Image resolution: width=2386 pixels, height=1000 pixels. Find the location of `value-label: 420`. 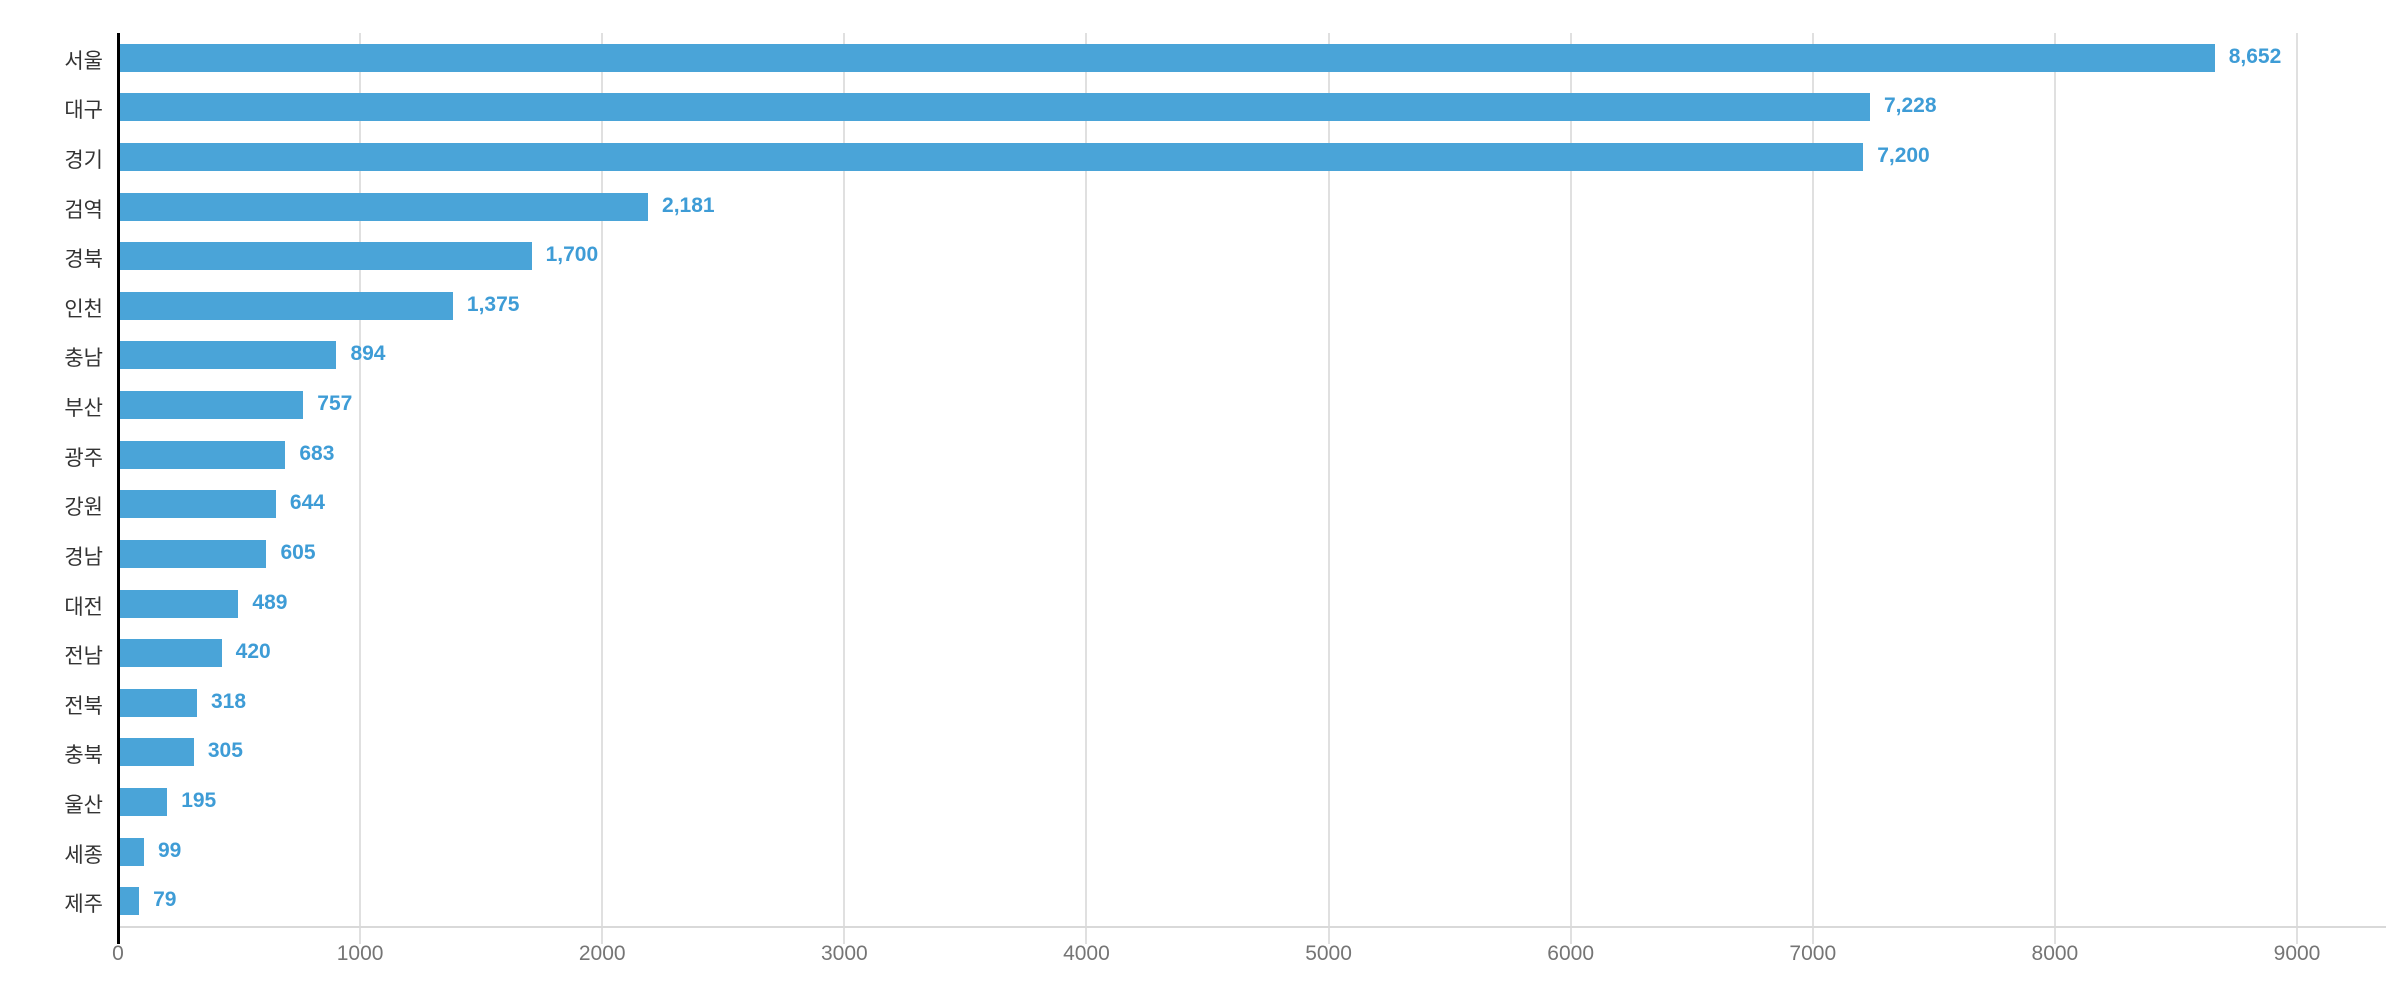

value-label: 420 is located at coordinates (253, 652).